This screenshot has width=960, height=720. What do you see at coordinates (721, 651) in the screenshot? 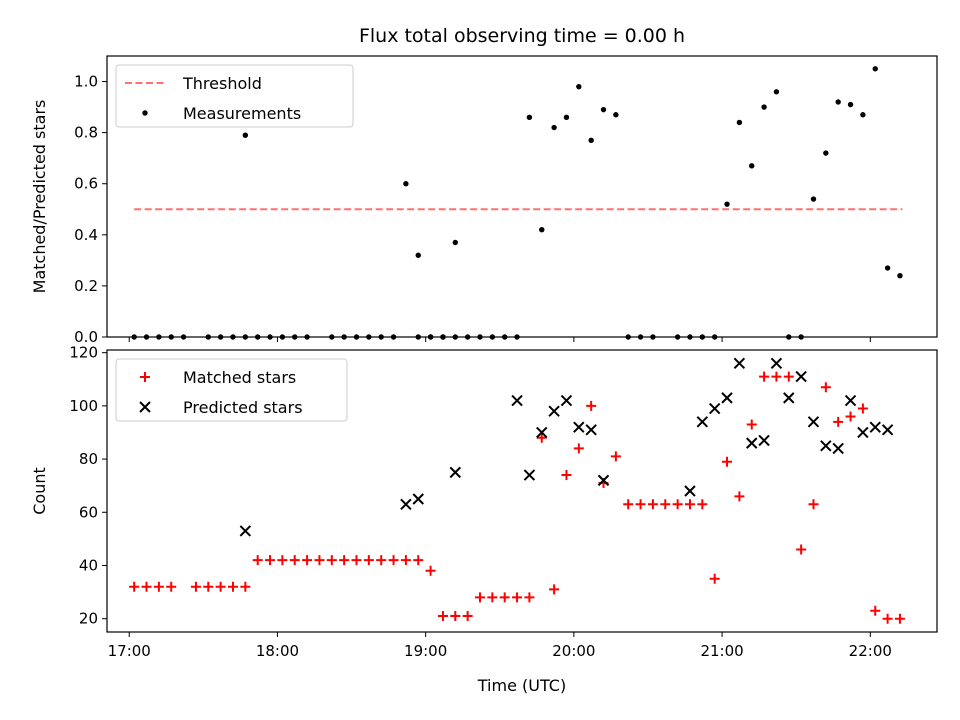
I see `bottom-xtick-label: 21:00` at bounding box center [721, 651].